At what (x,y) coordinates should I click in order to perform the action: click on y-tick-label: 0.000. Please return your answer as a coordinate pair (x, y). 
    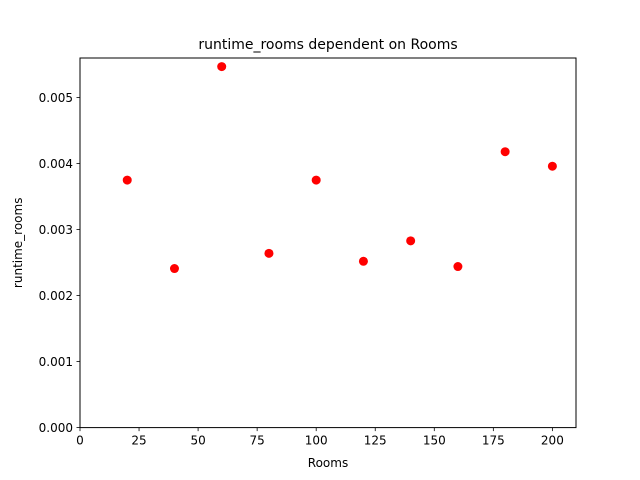
    Looking at the image, I should click on (56, 428).